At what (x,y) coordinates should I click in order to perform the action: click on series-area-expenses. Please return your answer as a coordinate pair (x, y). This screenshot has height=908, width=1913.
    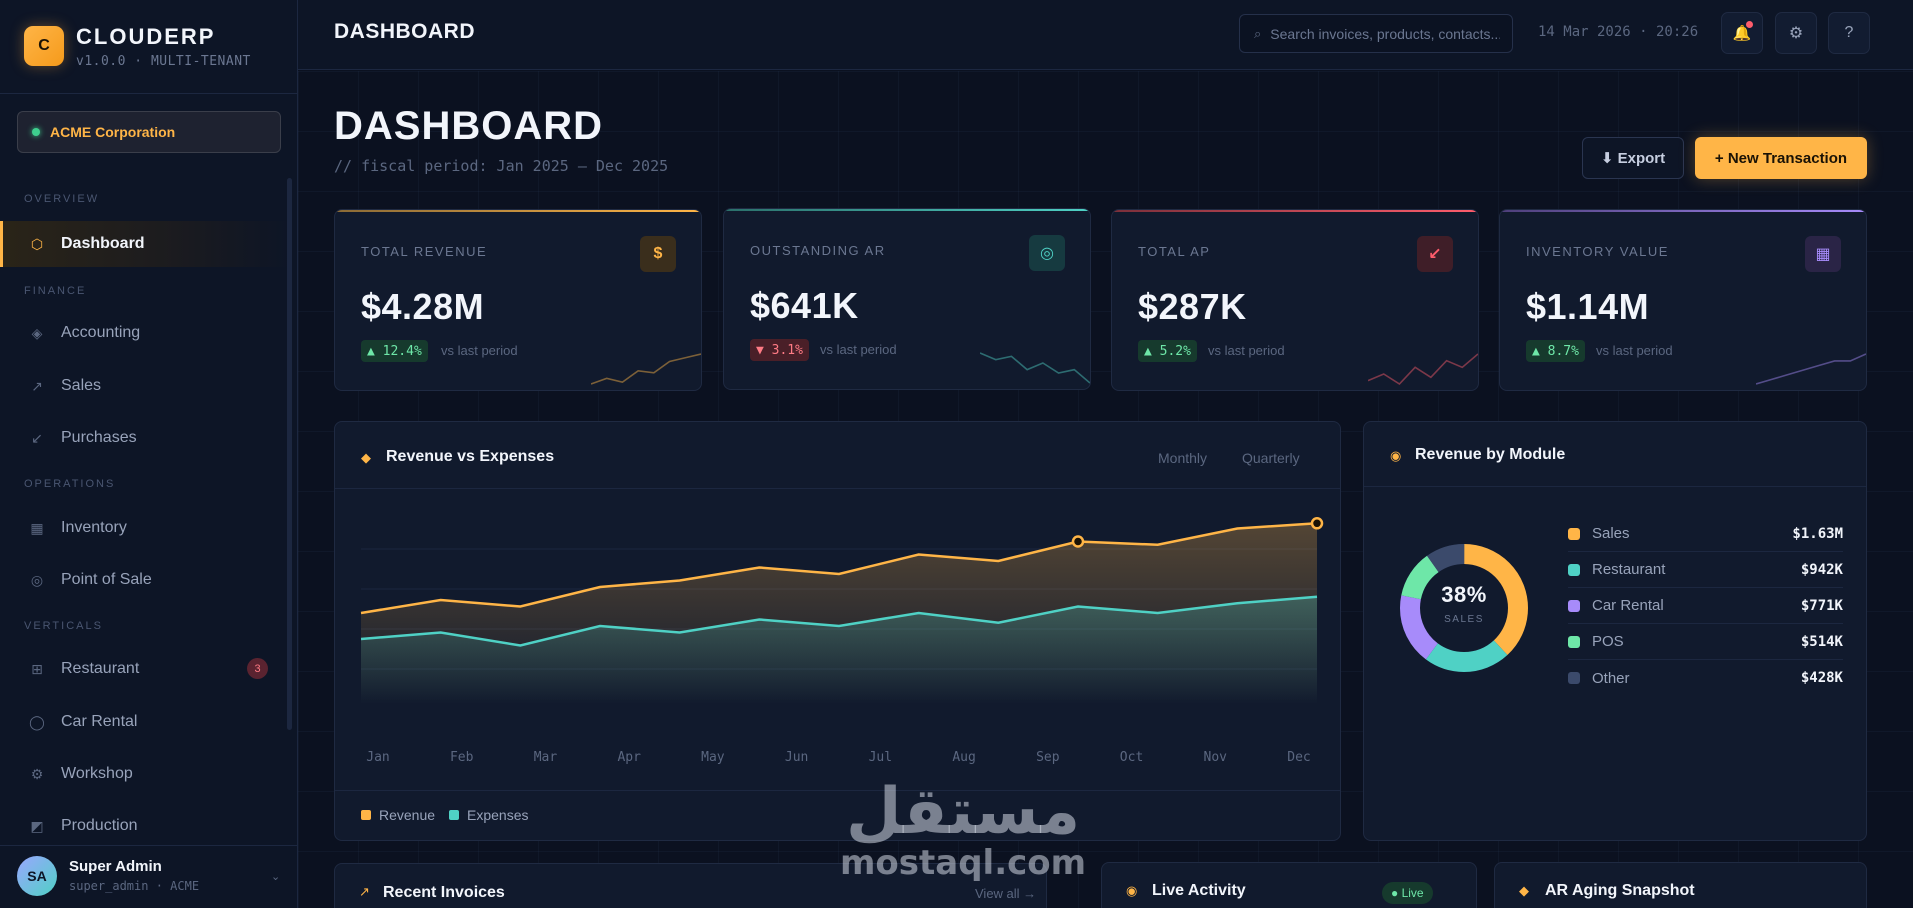
    Looking at the image, I should click on (839, 650).